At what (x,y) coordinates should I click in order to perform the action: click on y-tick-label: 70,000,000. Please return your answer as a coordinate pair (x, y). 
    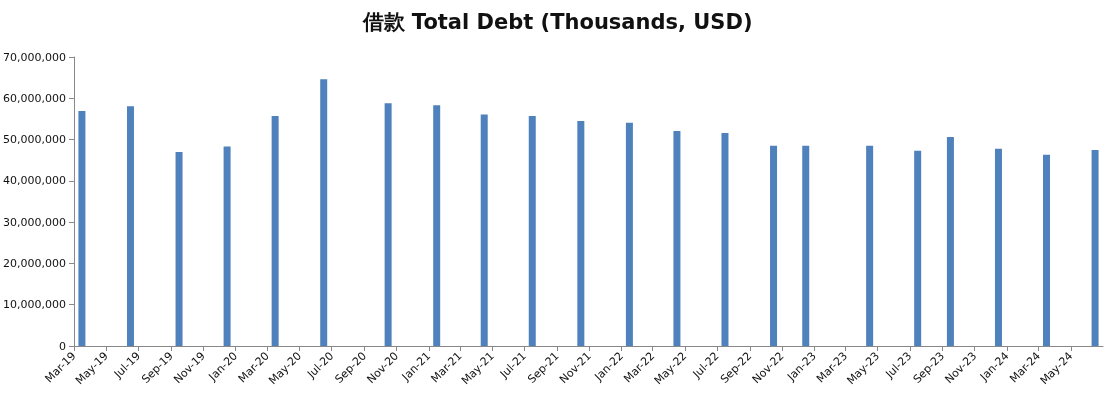
    Looking at the image, I should click on (34, 57).